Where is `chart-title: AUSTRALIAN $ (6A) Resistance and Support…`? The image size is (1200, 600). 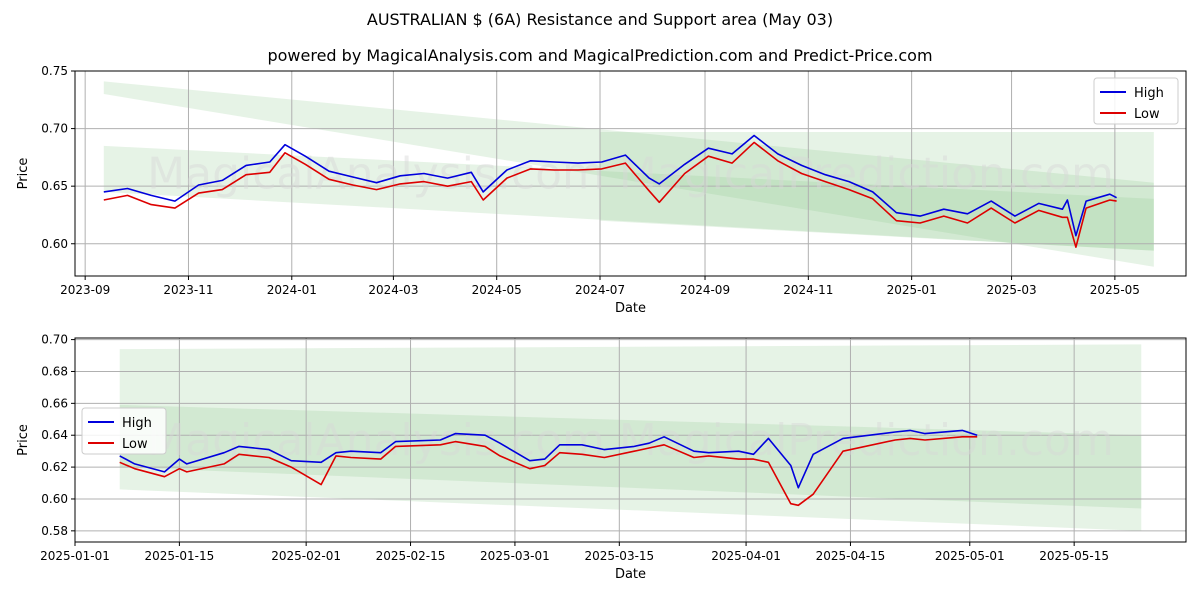 chart-title: AUSTRALIAN $ (6A) Resistance and Support… is located at coordinates (600, 19).